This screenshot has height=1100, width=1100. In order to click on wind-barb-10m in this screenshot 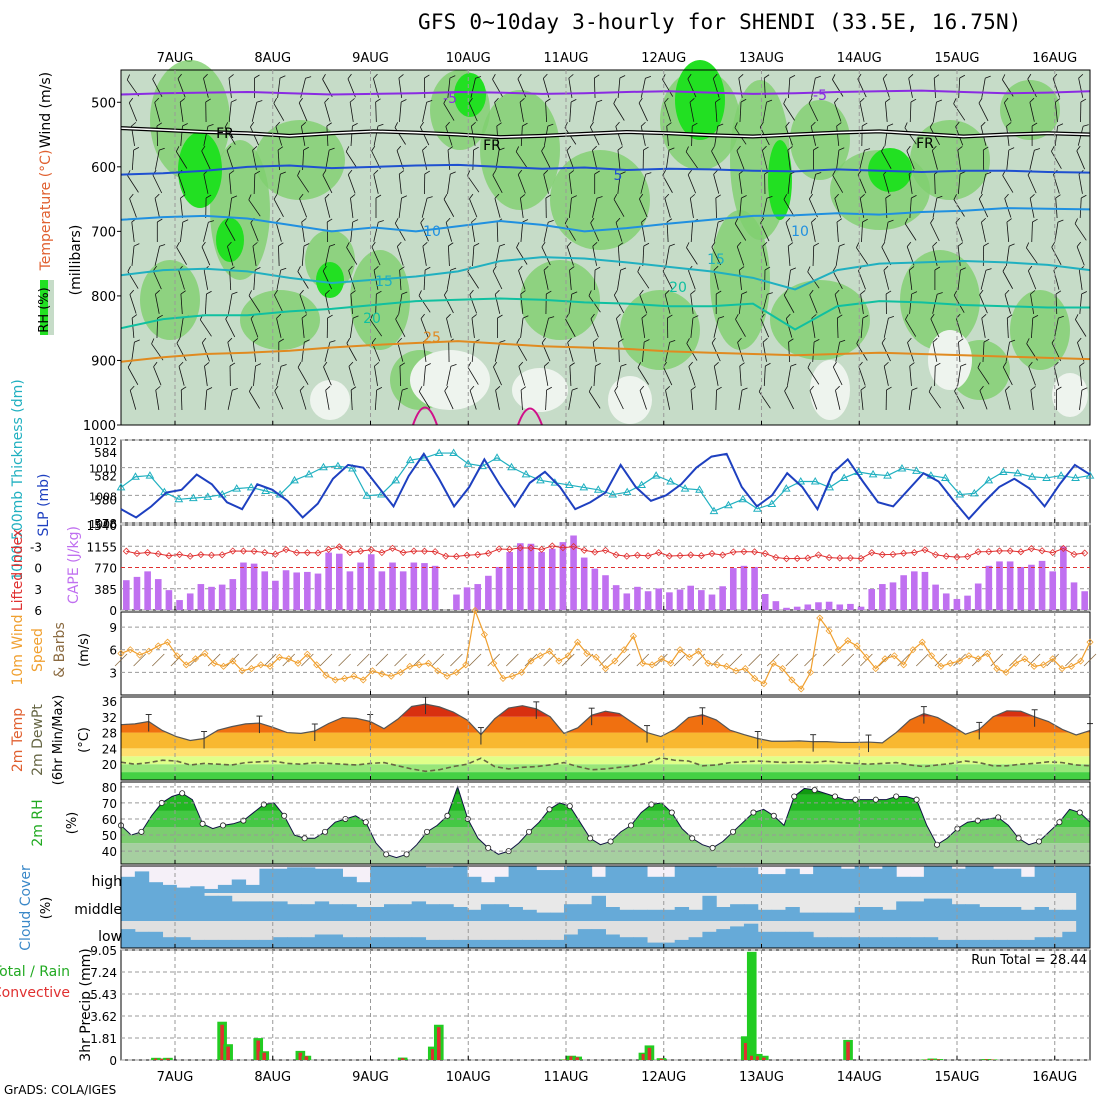, I will do `click(754, 660)`.